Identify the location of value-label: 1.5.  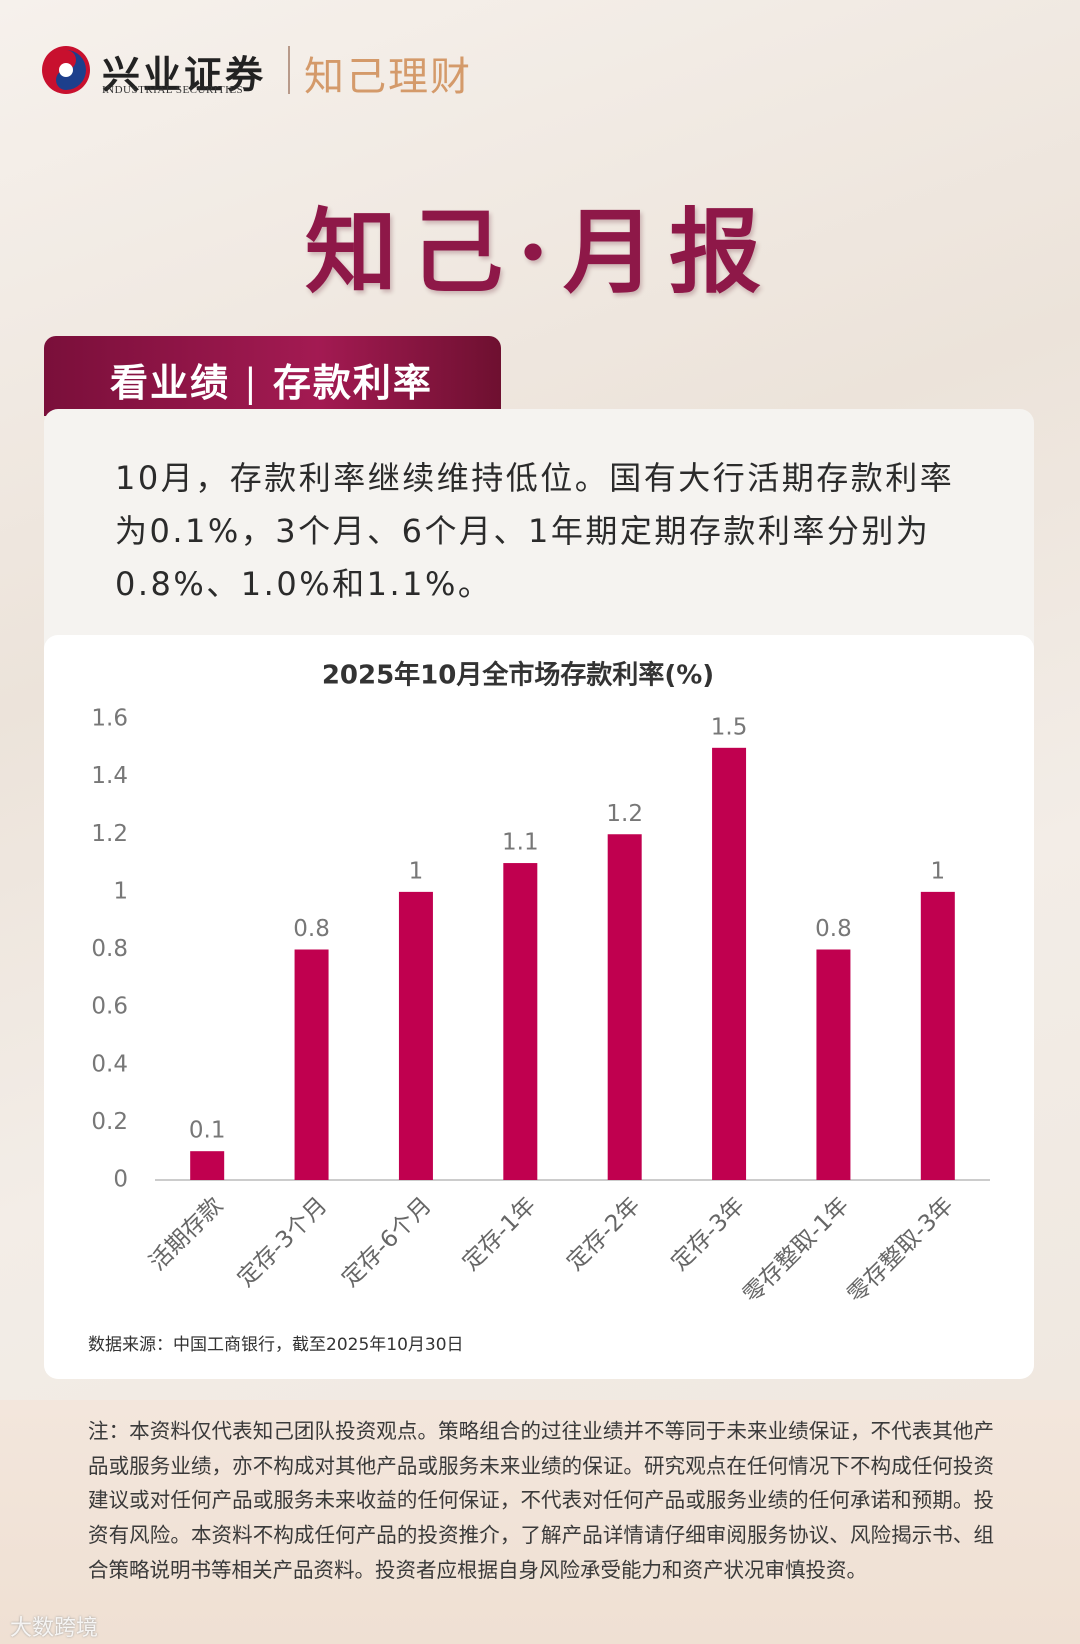
(729, 727).